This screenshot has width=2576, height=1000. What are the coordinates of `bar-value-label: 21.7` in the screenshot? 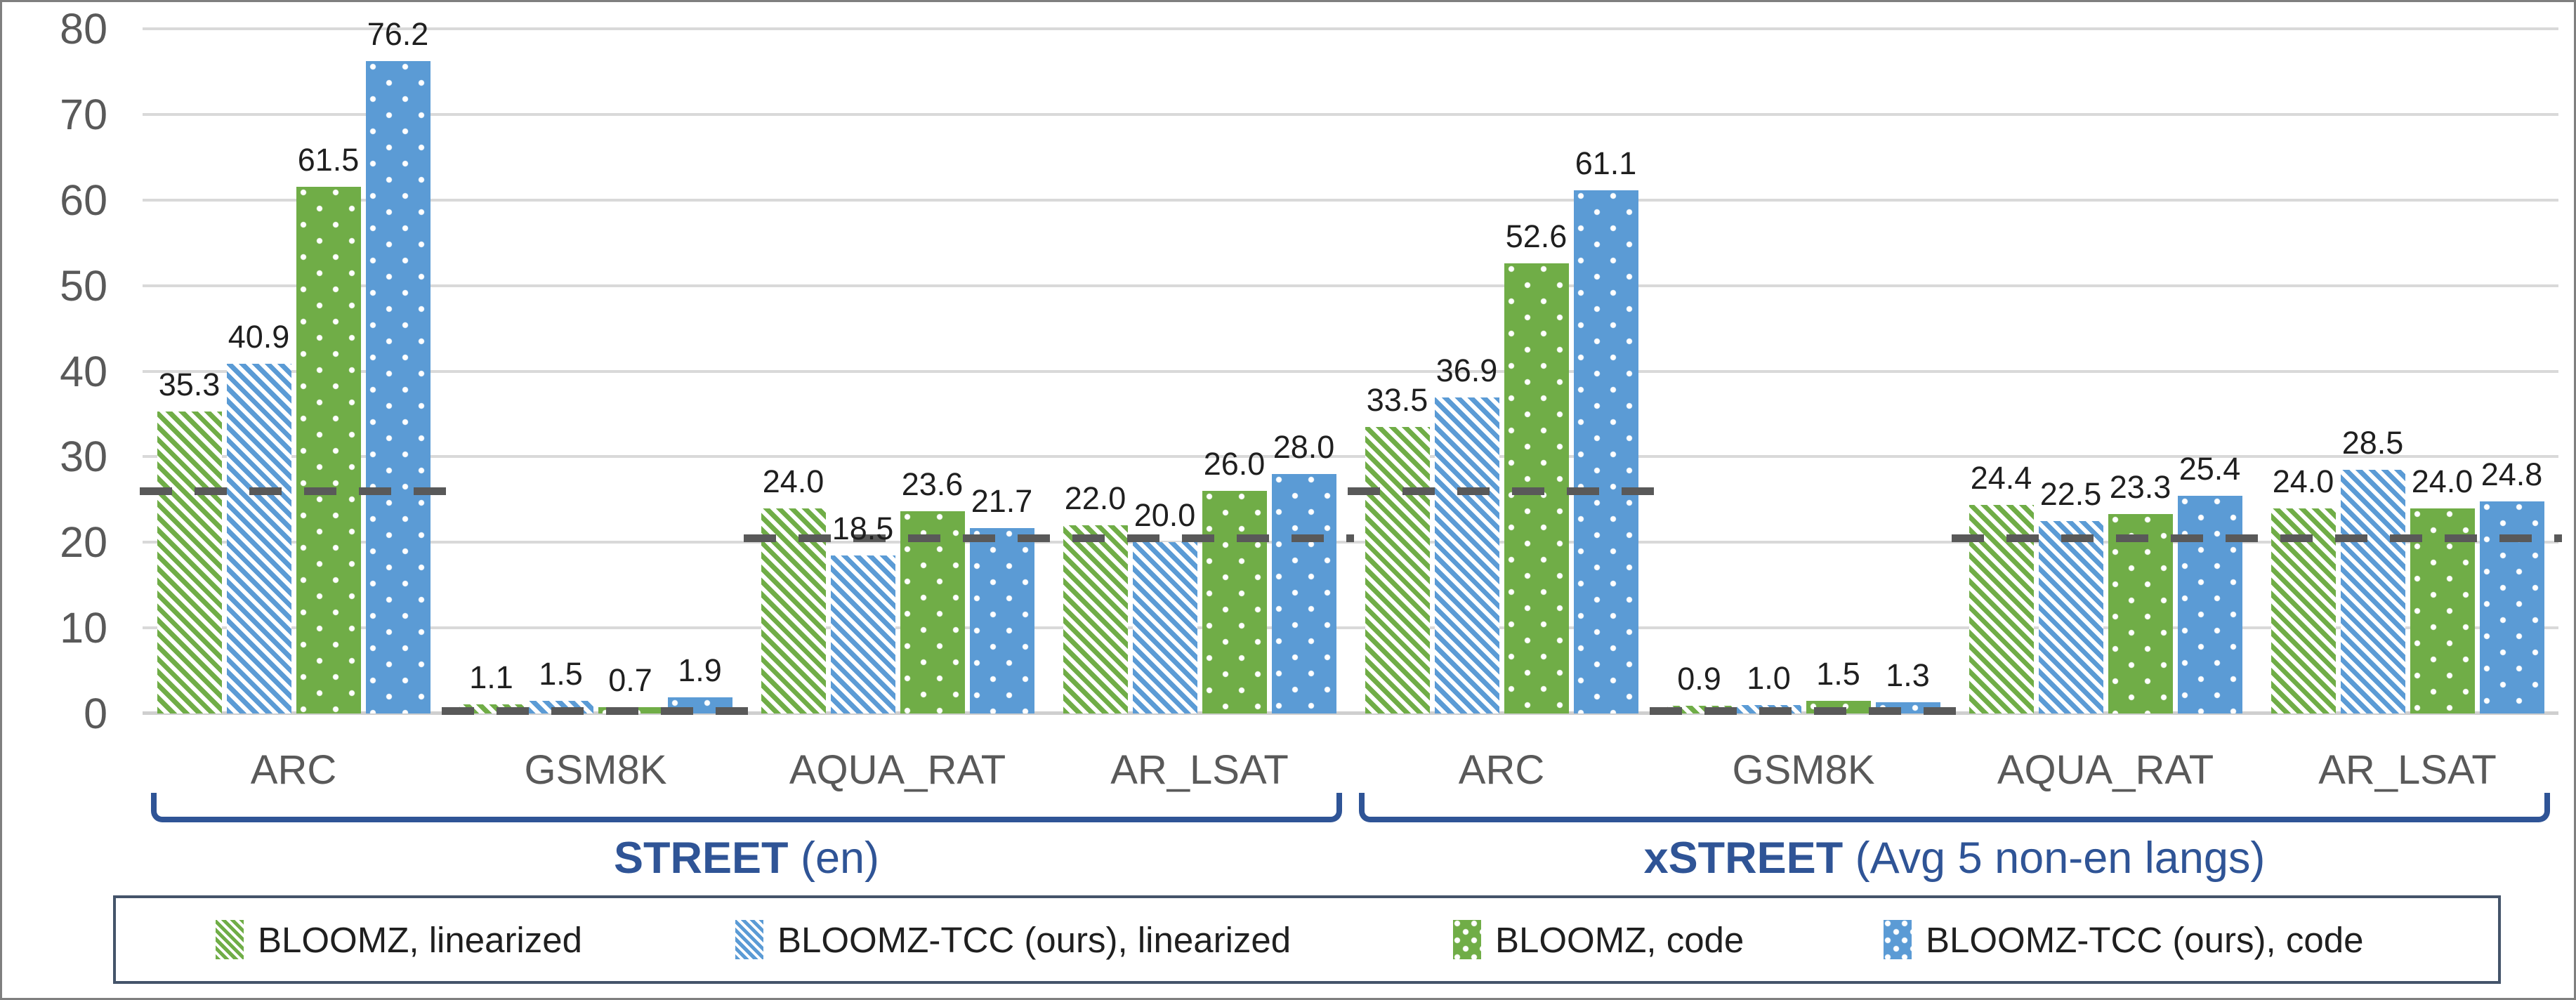 It's located at (1002, 500).